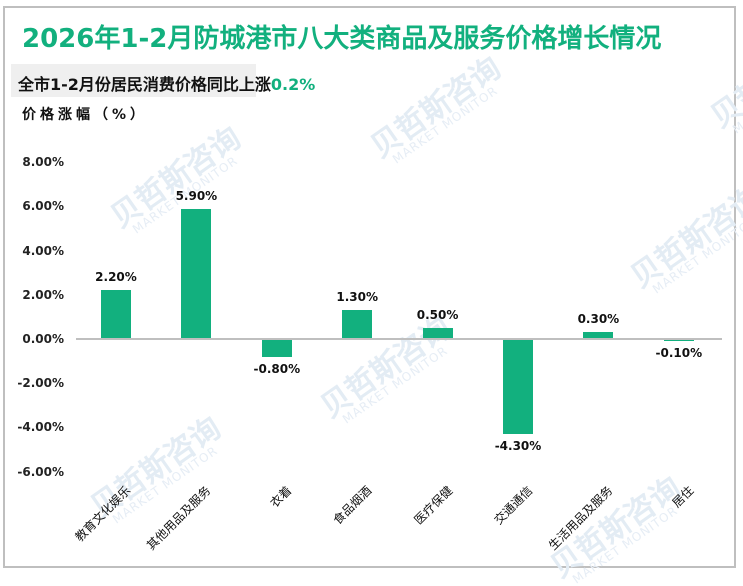 This screenshot has width=743, height=586. What do you see at coordinates (598, 319) in the screenshot?
I see `bar-value-label: 0.30%` at bounding box center [598, 319].